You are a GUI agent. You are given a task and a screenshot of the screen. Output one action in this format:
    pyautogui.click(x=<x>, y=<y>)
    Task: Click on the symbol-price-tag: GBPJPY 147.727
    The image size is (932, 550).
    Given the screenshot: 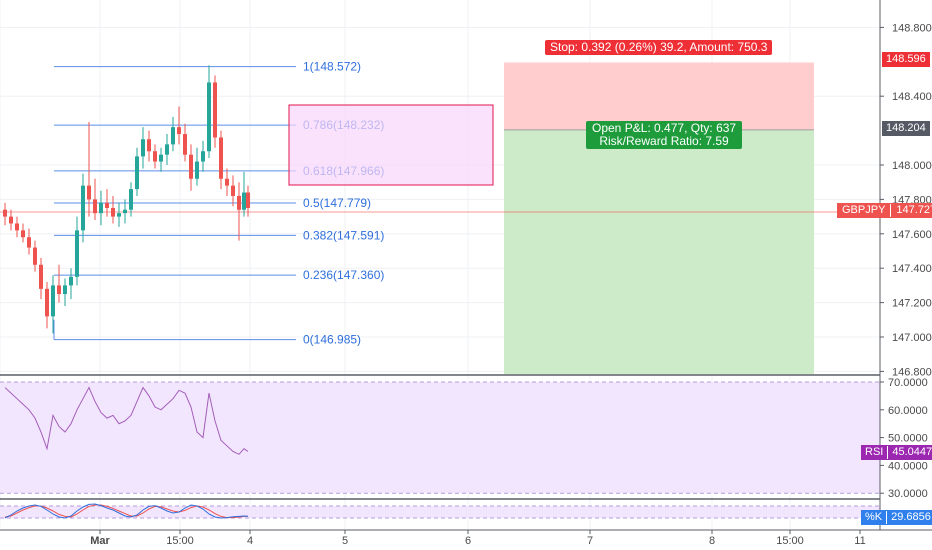 What is the action you would take?
    pyautogui.click(x=884, y=210)
    